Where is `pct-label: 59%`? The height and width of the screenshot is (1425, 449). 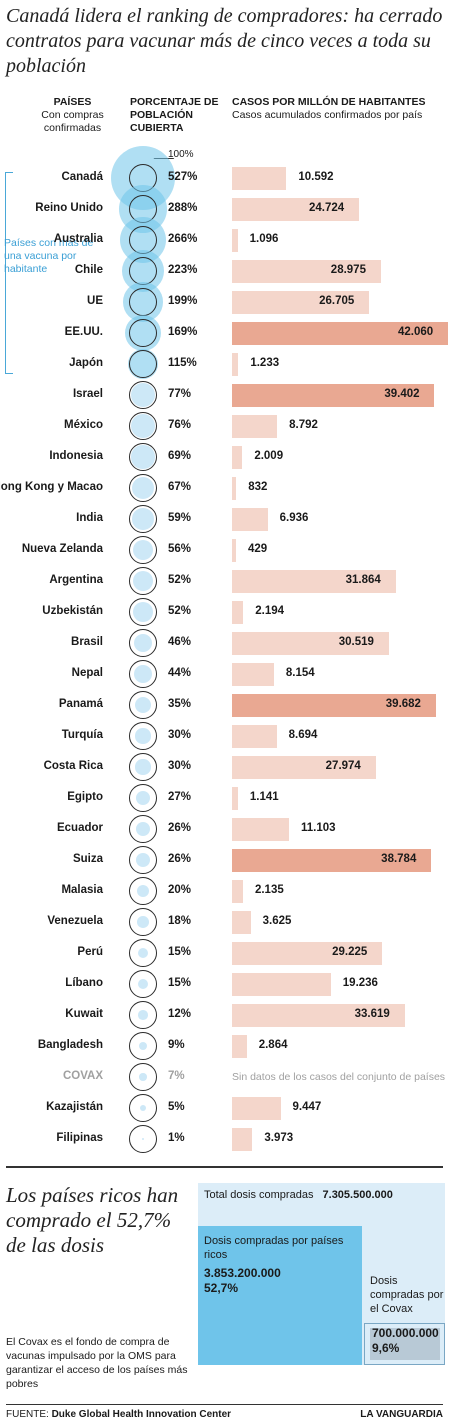 pct-label: 59% is located at coordinates (180, 518).